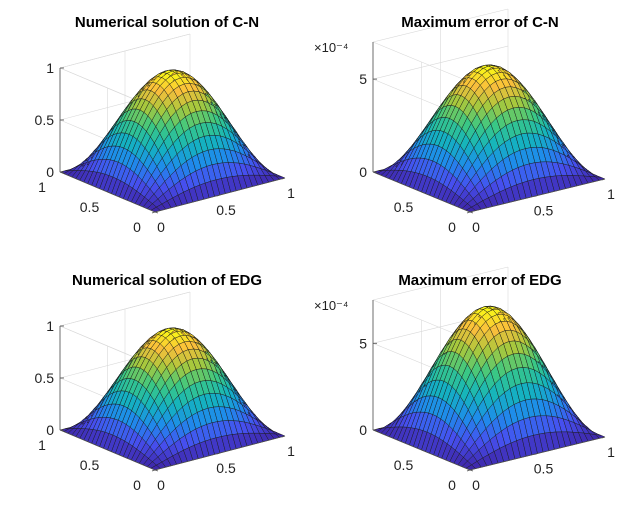 Image resolution: width=626 pixels, height=506 pixels. What do you see at coordinates (480, 22) in the screenshot?
I see `chart-title: Maximum error of C-N` at bounding box center [480, 22].